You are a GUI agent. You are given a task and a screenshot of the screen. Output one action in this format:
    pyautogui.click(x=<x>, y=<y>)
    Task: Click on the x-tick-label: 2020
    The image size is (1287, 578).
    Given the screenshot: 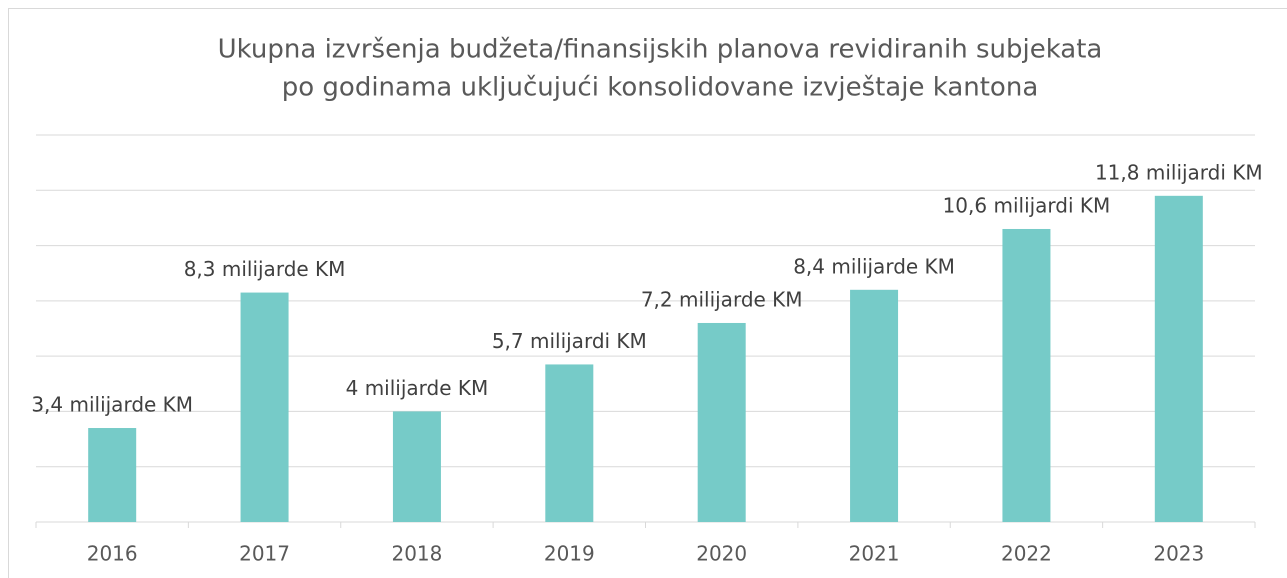 What is the action you would take?
    pyautogui.click(x=721, y=554)
    